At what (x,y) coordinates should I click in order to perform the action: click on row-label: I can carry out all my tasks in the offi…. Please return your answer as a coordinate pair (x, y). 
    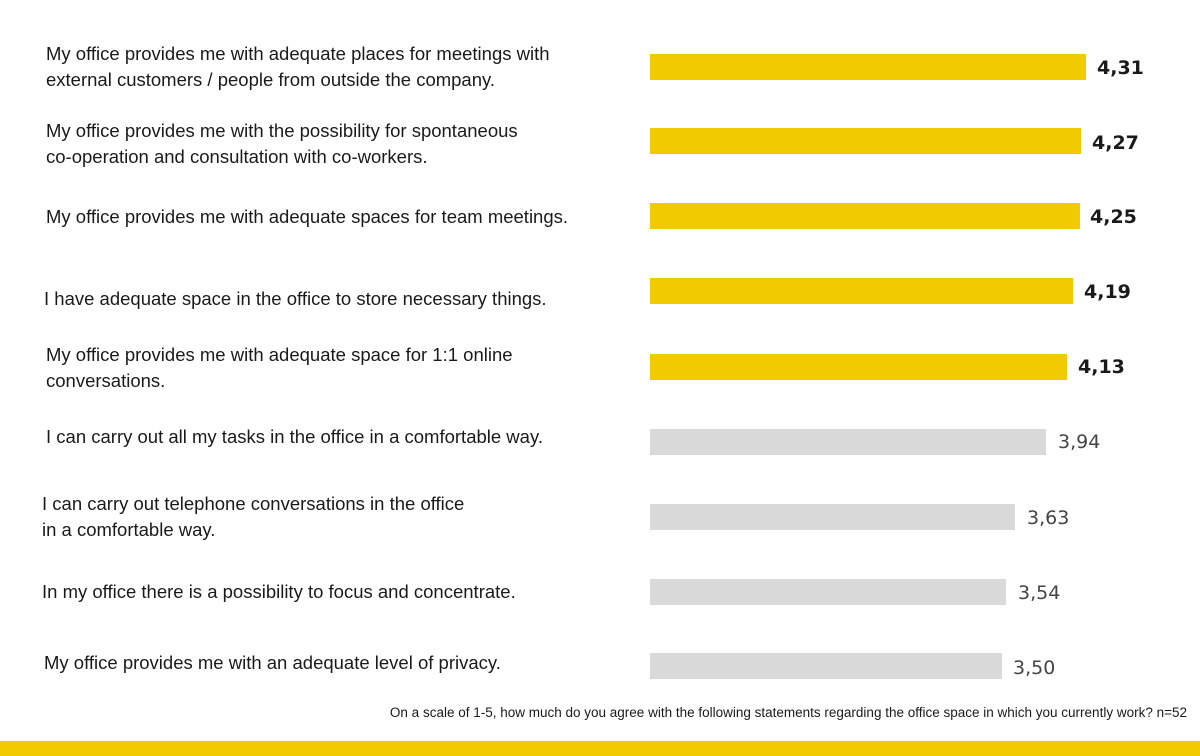
    Looking at the image, I should click on (294, 436).